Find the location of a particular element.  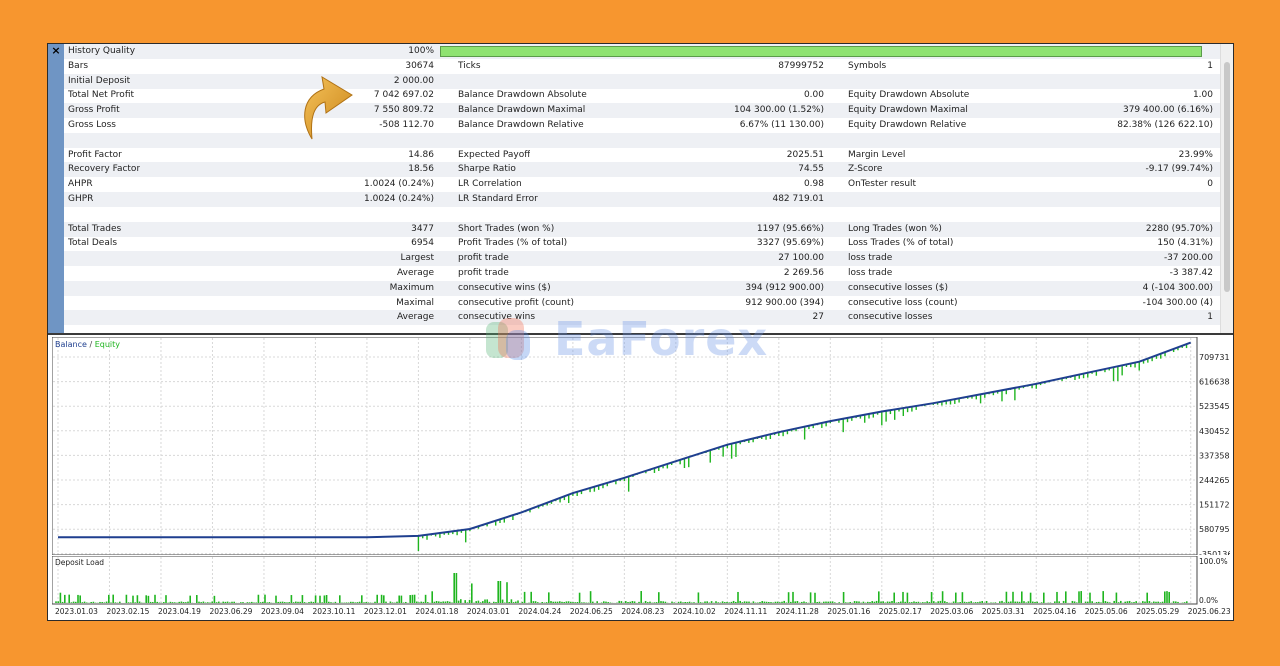

report-cell-value: 14.86 is located at coordinates (421, 154).